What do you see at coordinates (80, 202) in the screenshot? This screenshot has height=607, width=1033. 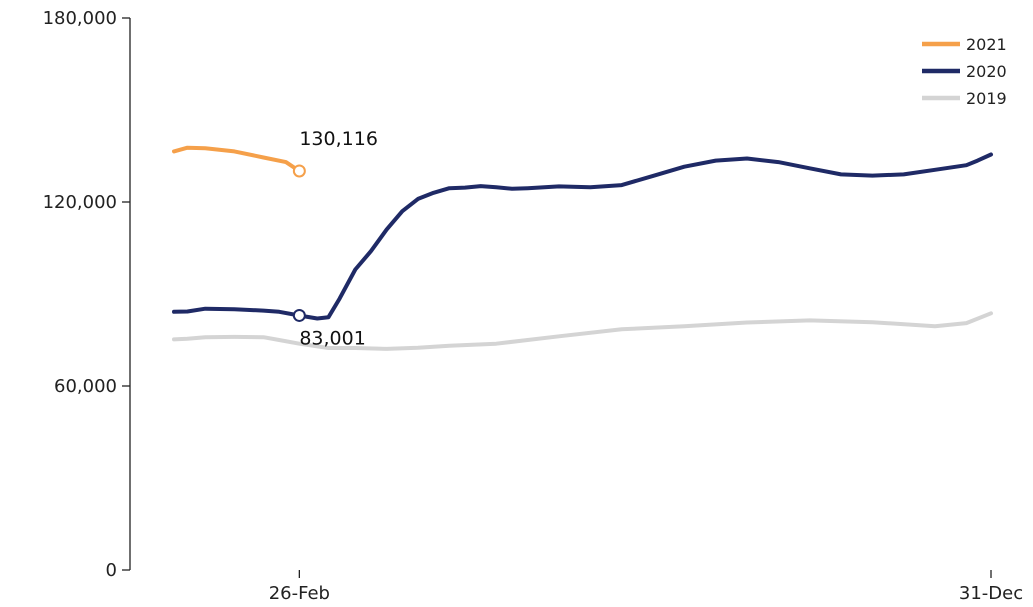 I see `y-tick-label: 120,000` at bounding box center [80, 202].